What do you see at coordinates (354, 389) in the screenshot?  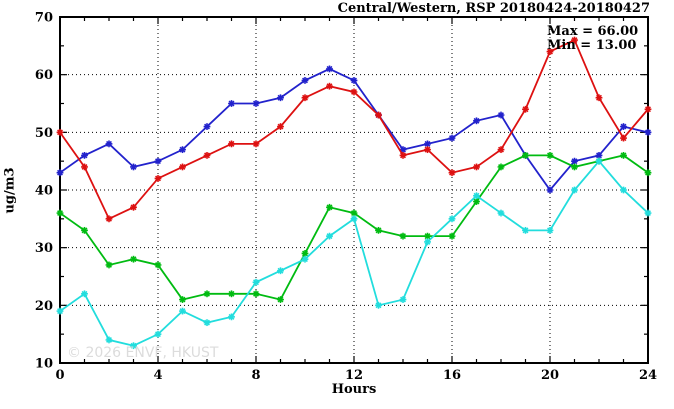 I see `x-axis-label: Hours` at bounding box center [354, 389].